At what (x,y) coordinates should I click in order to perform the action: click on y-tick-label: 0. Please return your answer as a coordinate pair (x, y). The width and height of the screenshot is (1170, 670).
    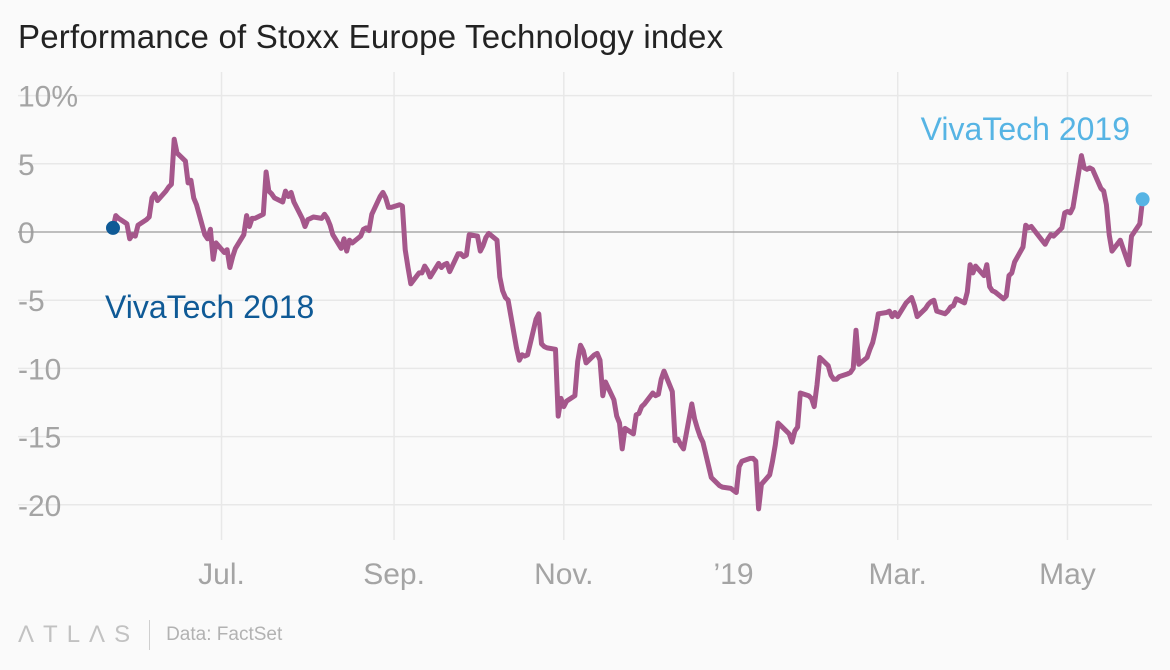
    Looking at the image, I should click on (26, 233).